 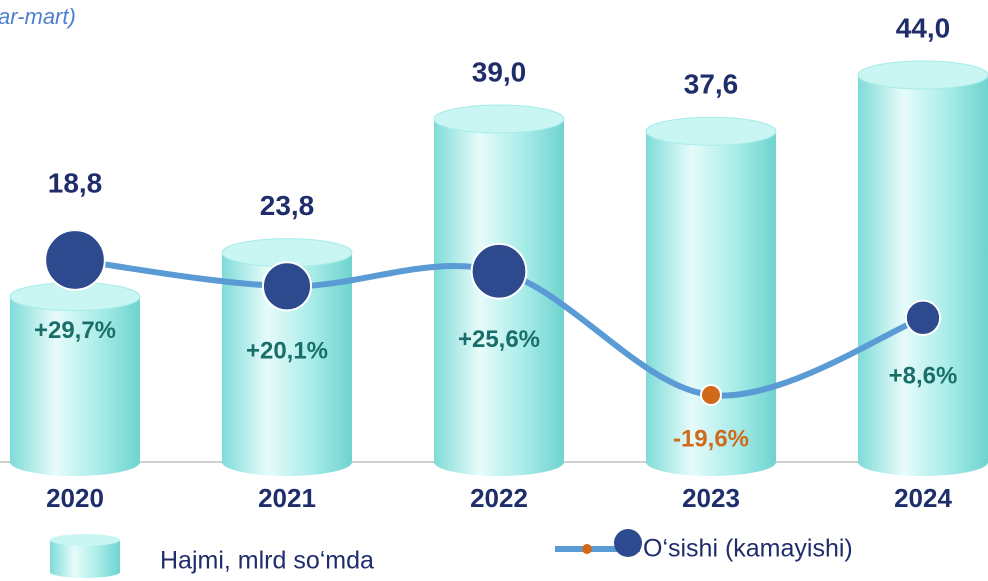 I want to click on growth-label: +25,6%, so click(x=499, y=339).